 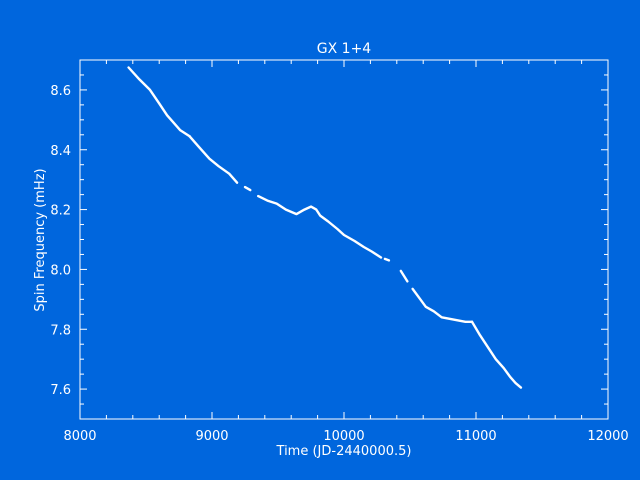 I want to click on y-tick-label: 8.2, so click(x=60, y=211).